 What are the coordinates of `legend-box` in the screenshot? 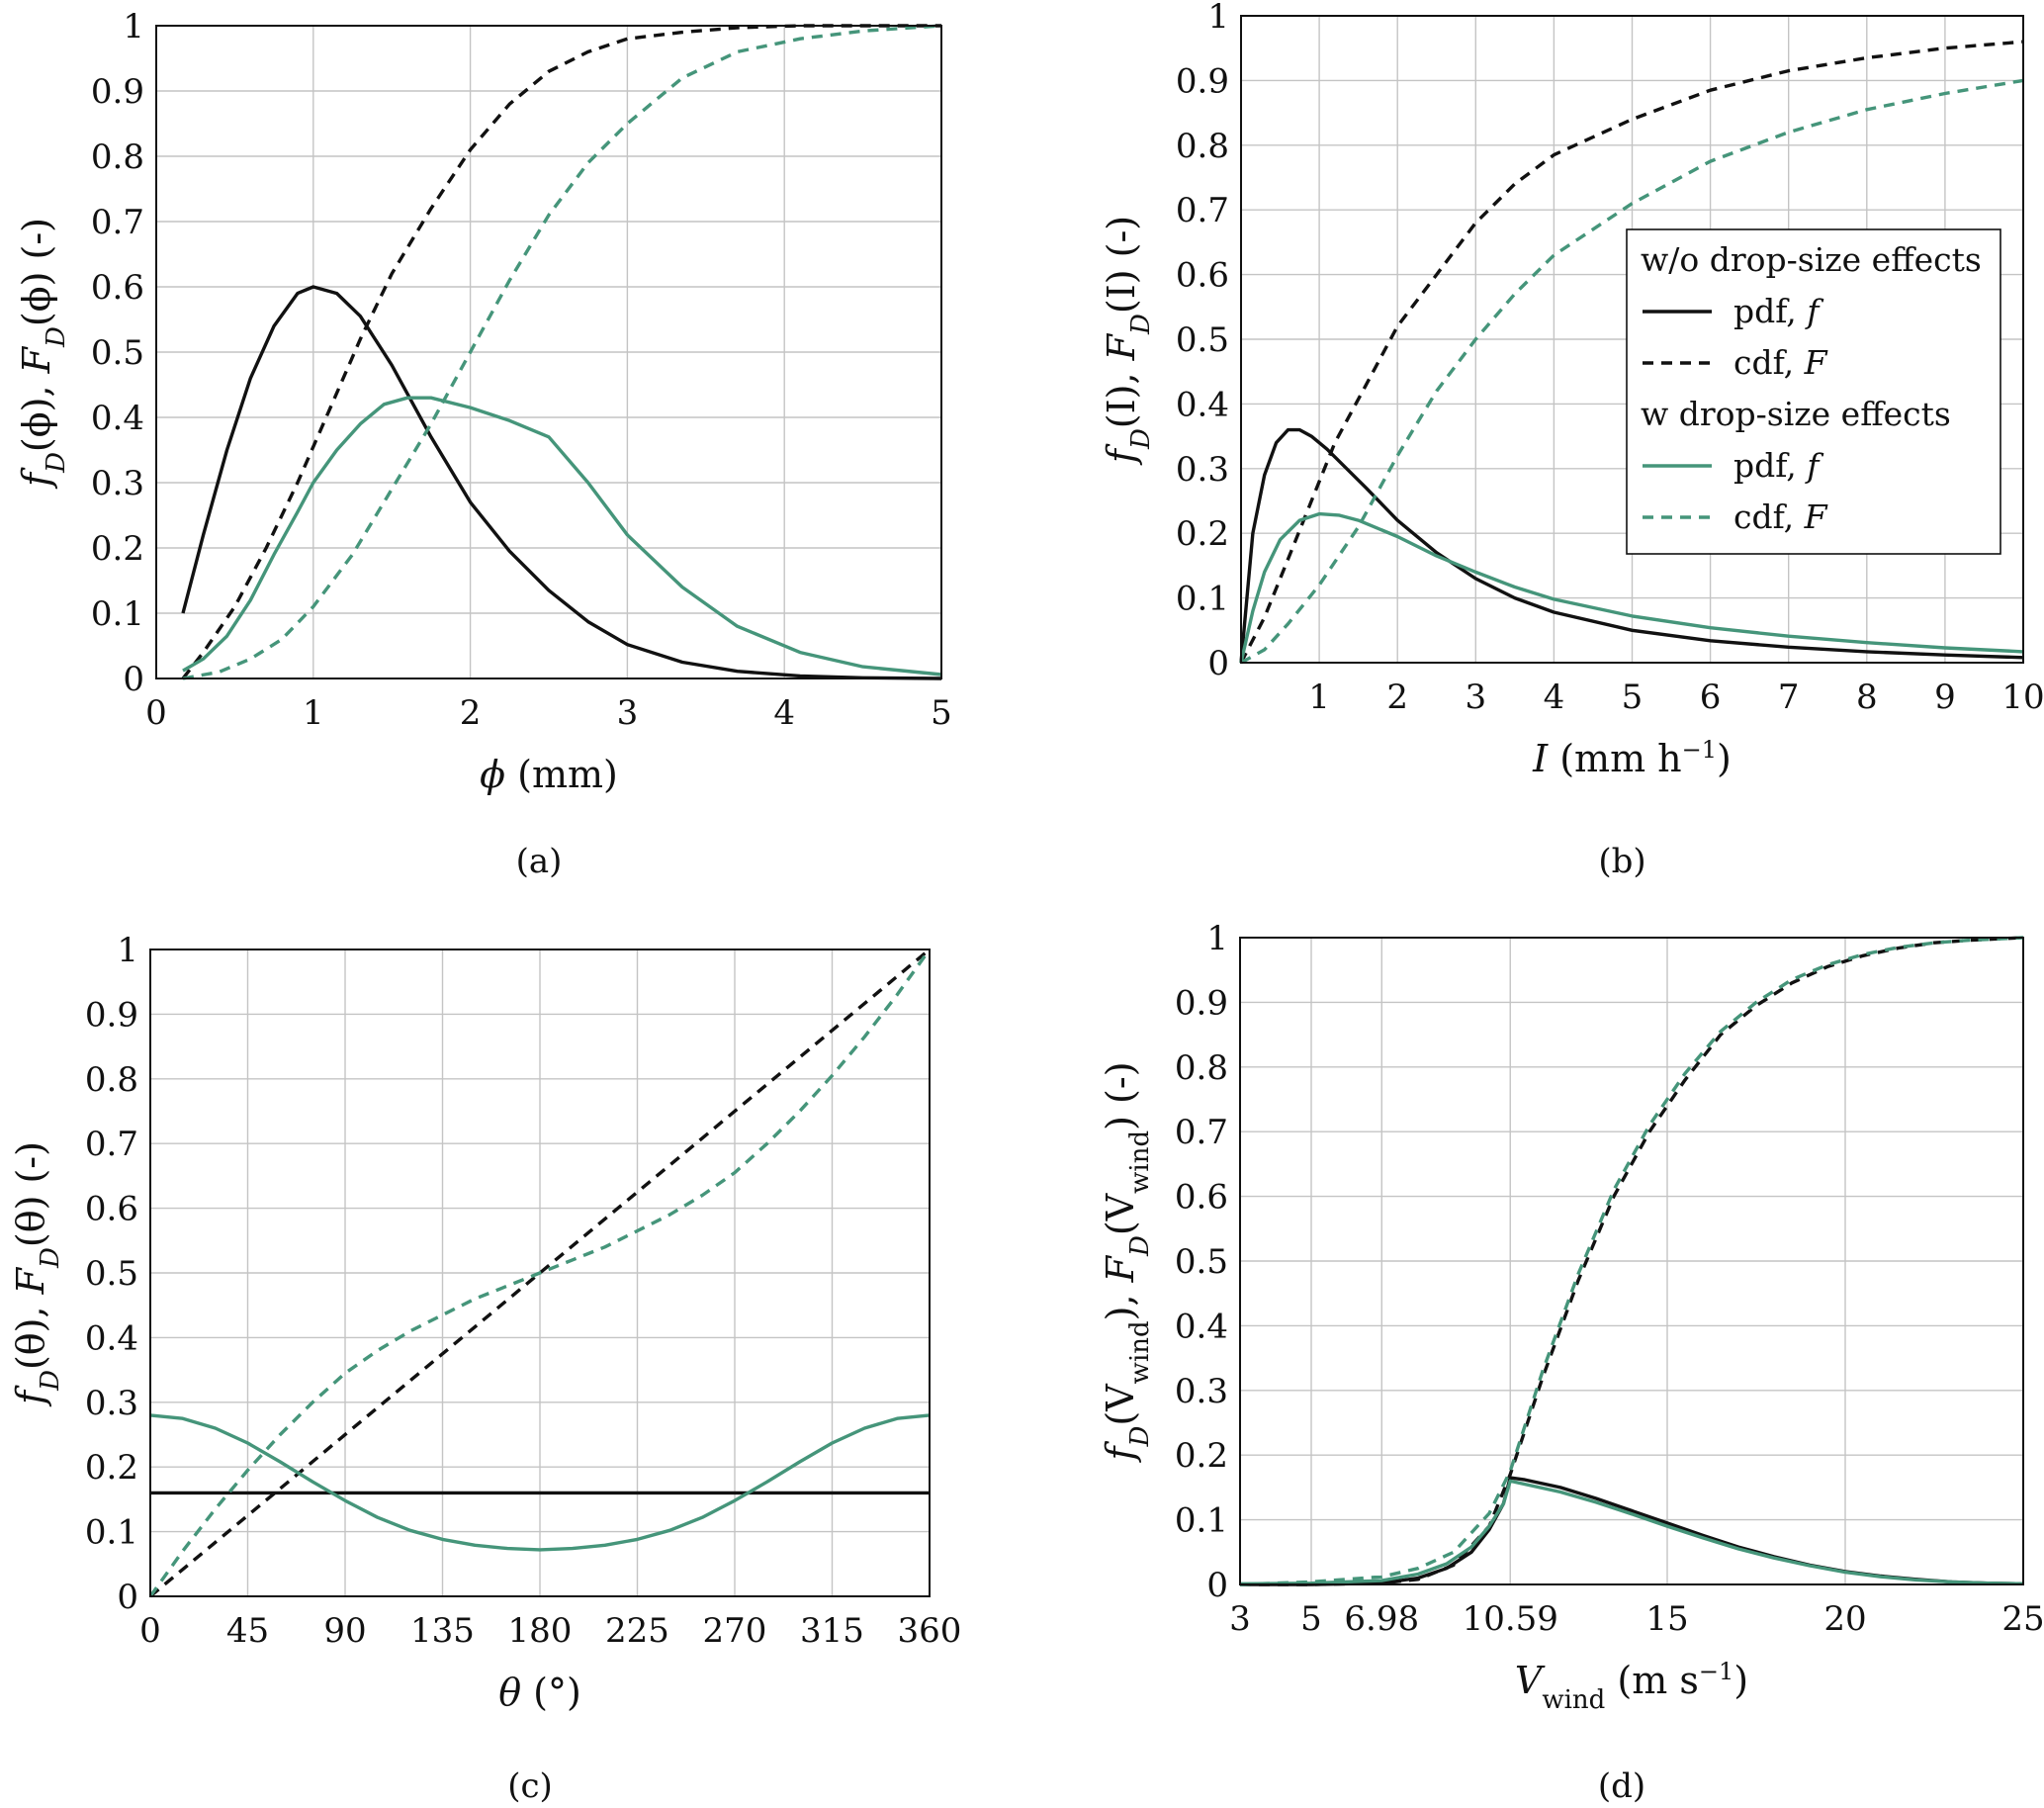 It's located at (1813, 392).